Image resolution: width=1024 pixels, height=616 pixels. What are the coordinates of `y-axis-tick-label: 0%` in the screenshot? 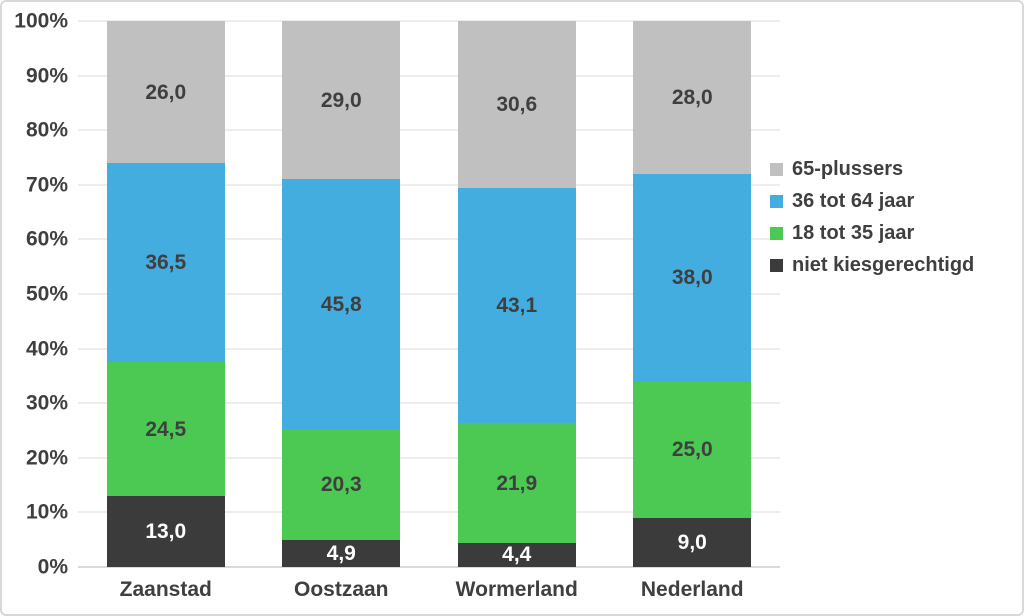 It's located at (52, 567).